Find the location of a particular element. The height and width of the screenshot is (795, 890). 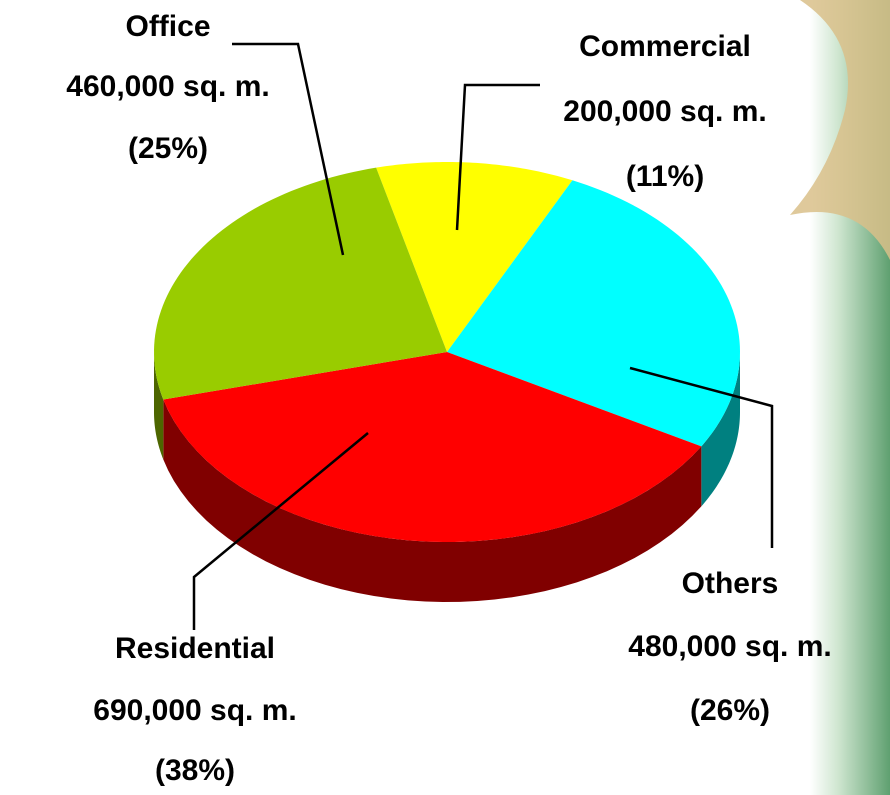

value-label: 460,000 sq. m. is located at coordinates (167, 86).